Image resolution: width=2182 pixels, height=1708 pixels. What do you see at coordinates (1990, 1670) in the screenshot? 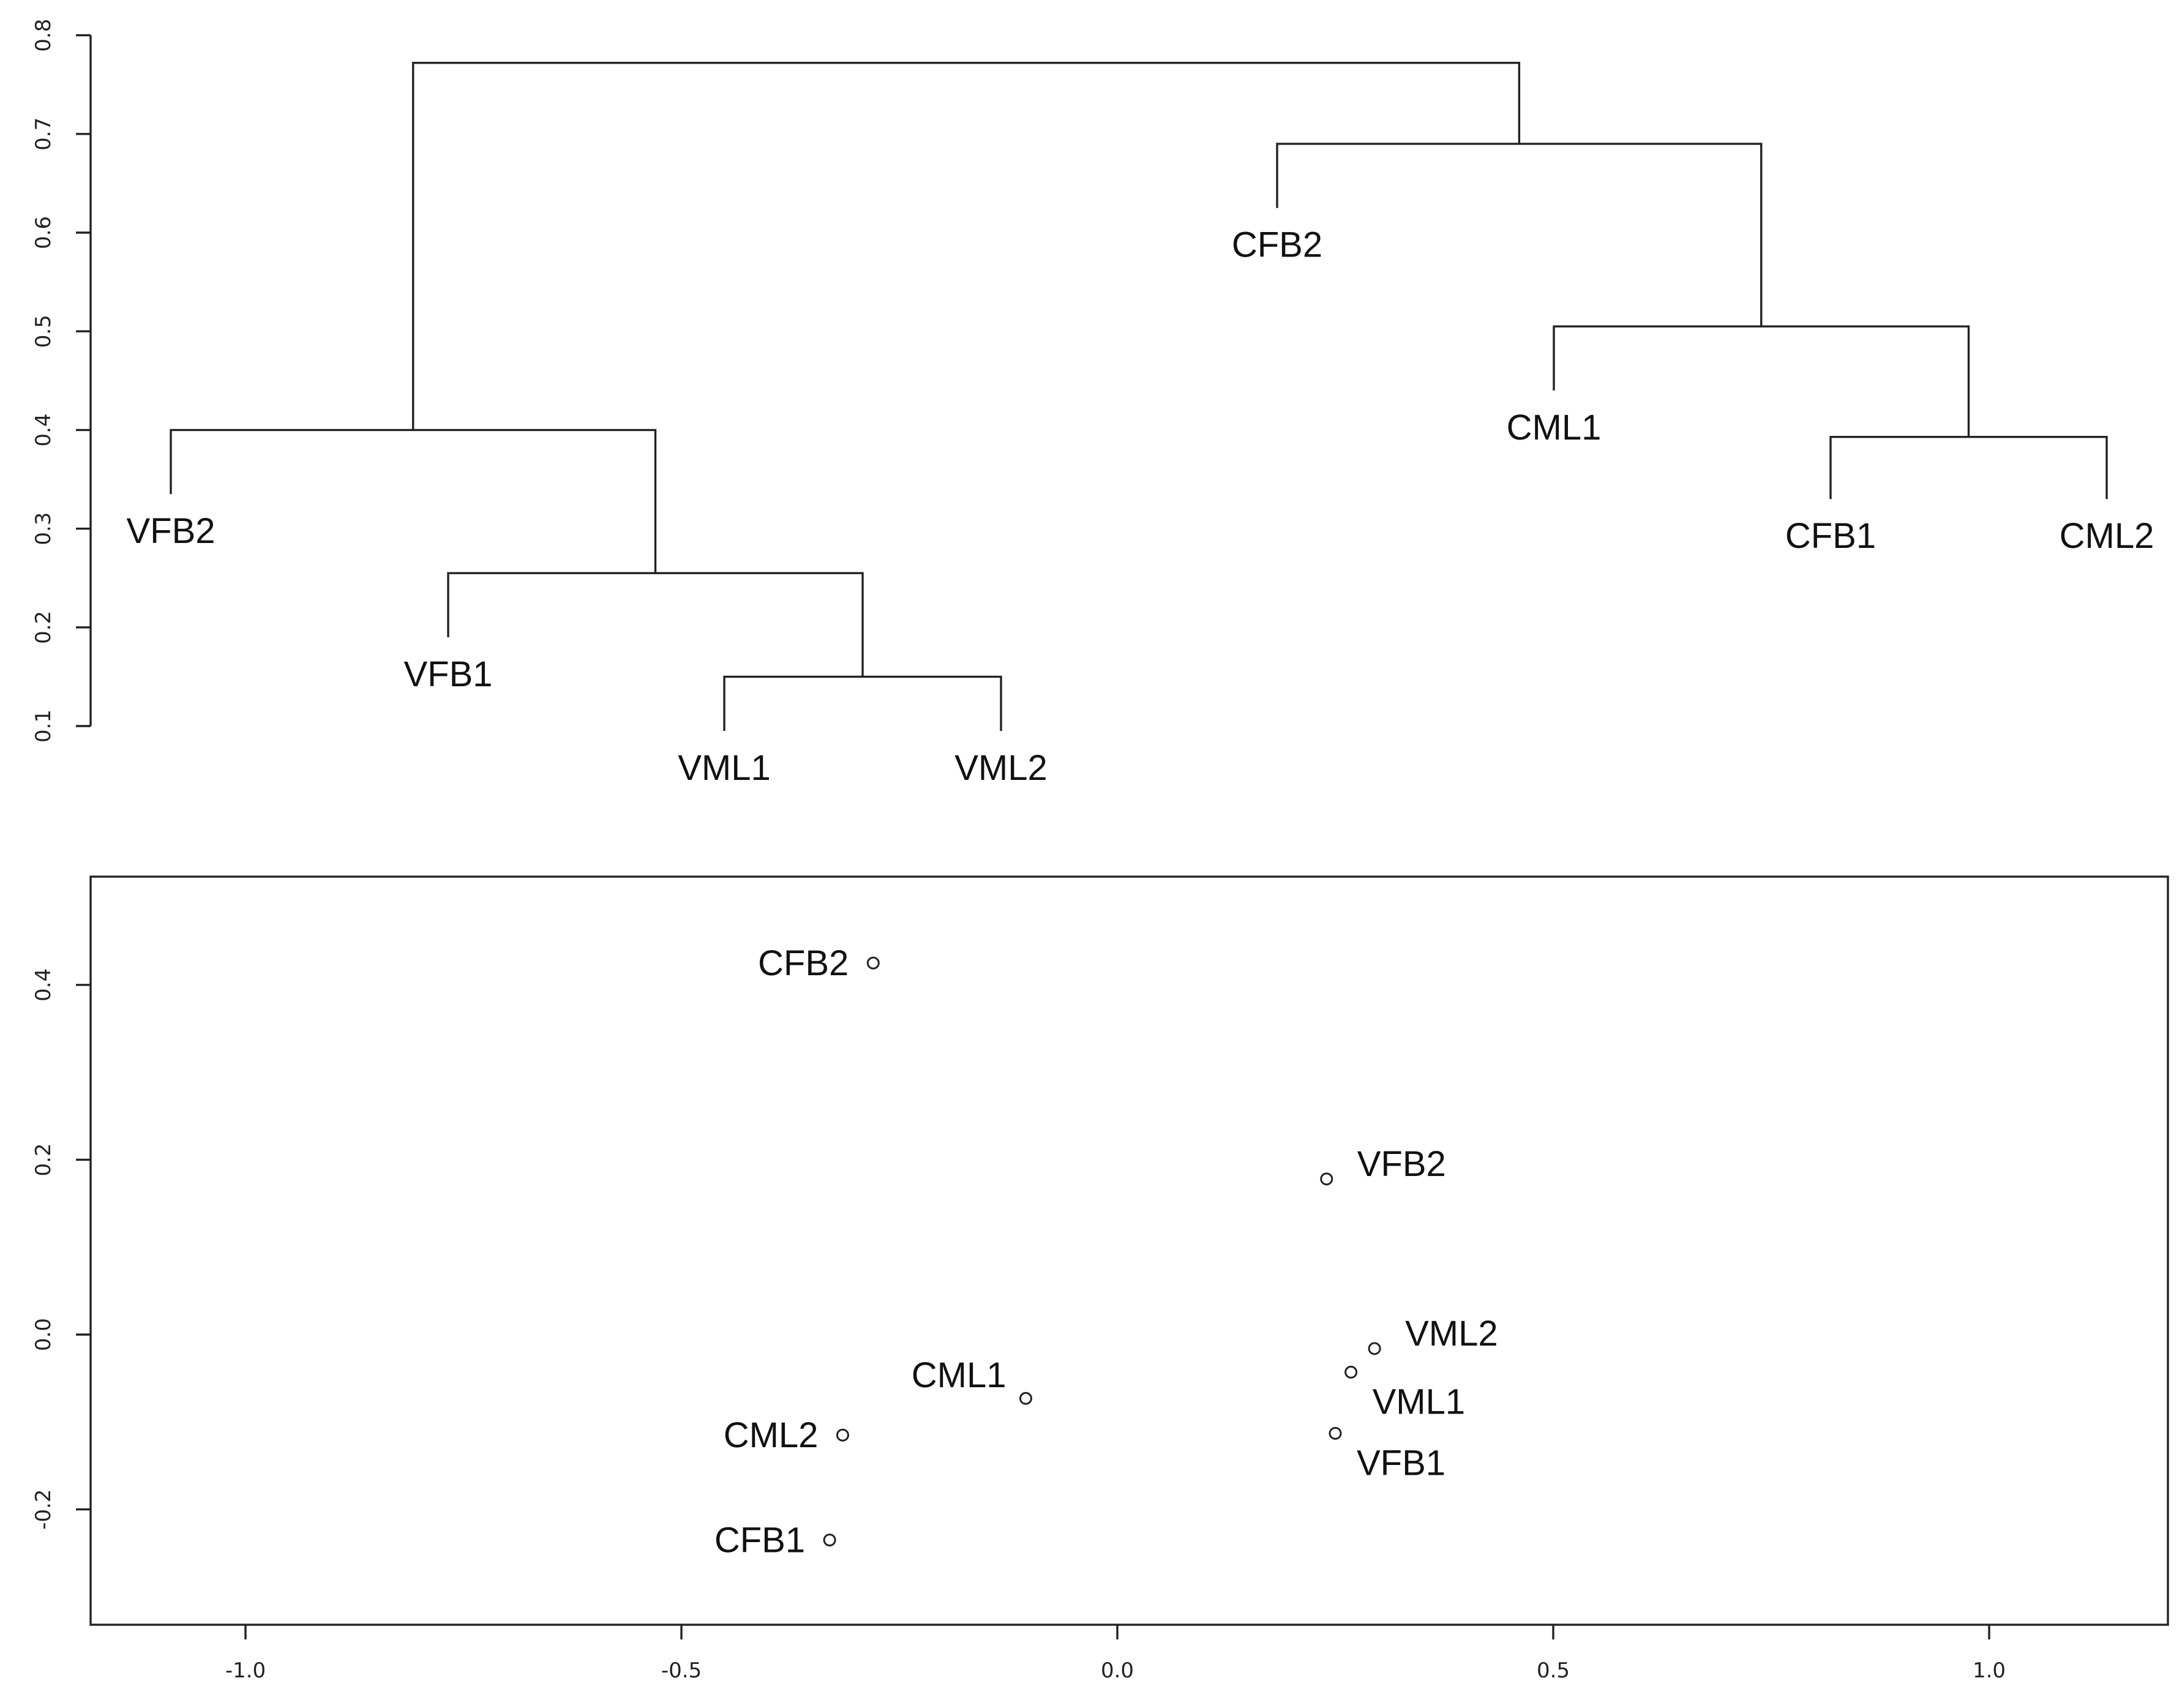
I see `scatter-x-tick-label: 1.0` at bounding box center [1990, 1670].